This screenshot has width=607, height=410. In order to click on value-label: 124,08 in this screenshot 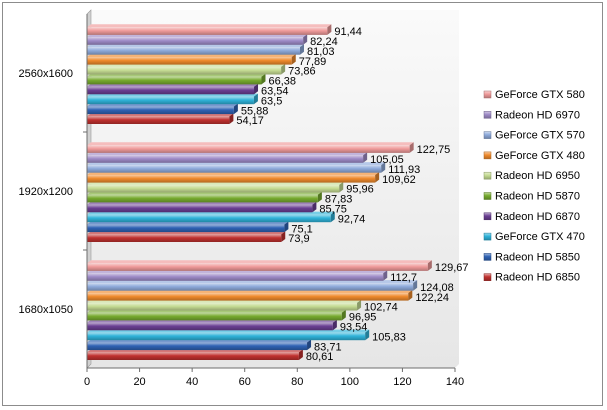, I will do `click(437, 288)`.